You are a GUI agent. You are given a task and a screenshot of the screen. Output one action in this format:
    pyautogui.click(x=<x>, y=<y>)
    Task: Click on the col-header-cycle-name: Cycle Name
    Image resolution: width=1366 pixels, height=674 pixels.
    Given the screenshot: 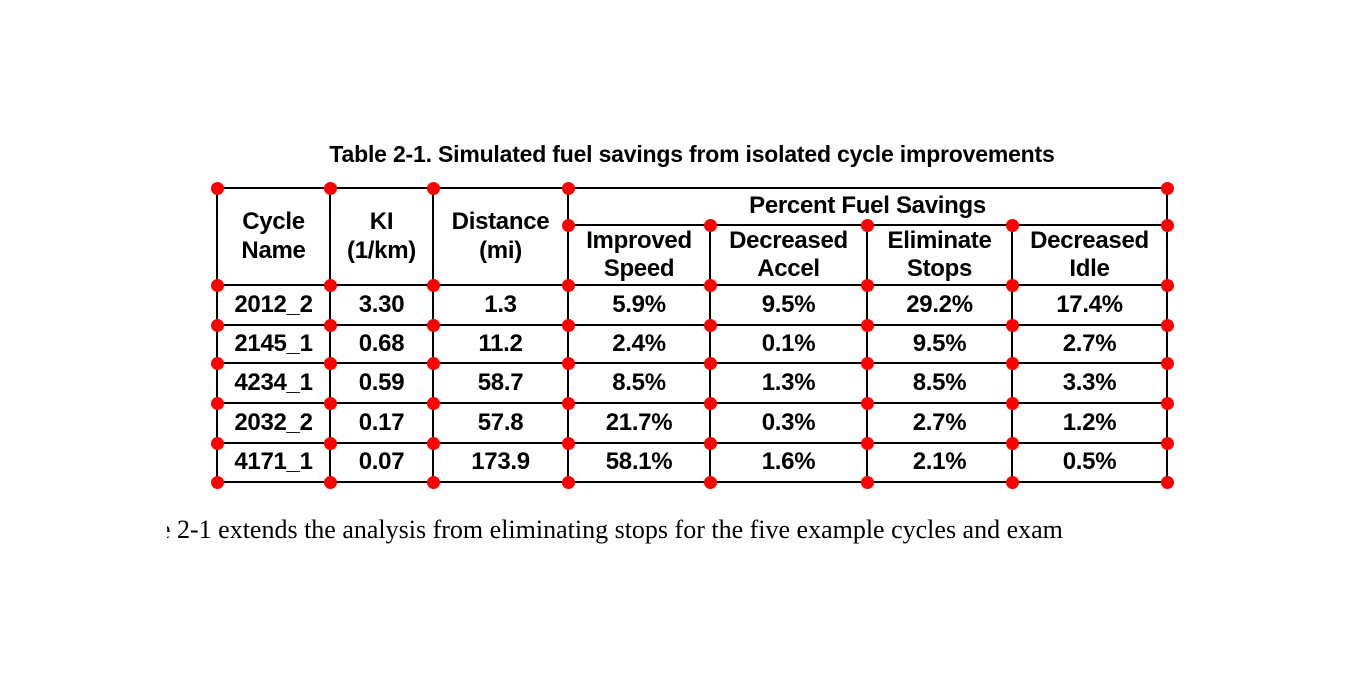 What is the action you would take?
    pyautogui.click(x=273, y=236)
    